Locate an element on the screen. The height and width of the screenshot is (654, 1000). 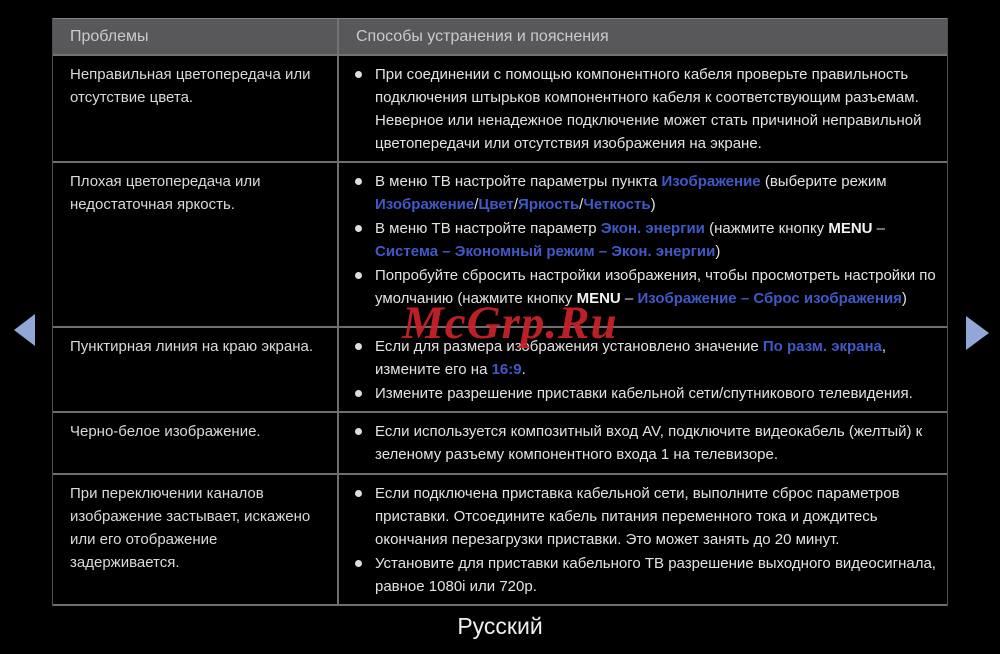
header-problems: Проблемы is located at coordinates (196, 36).